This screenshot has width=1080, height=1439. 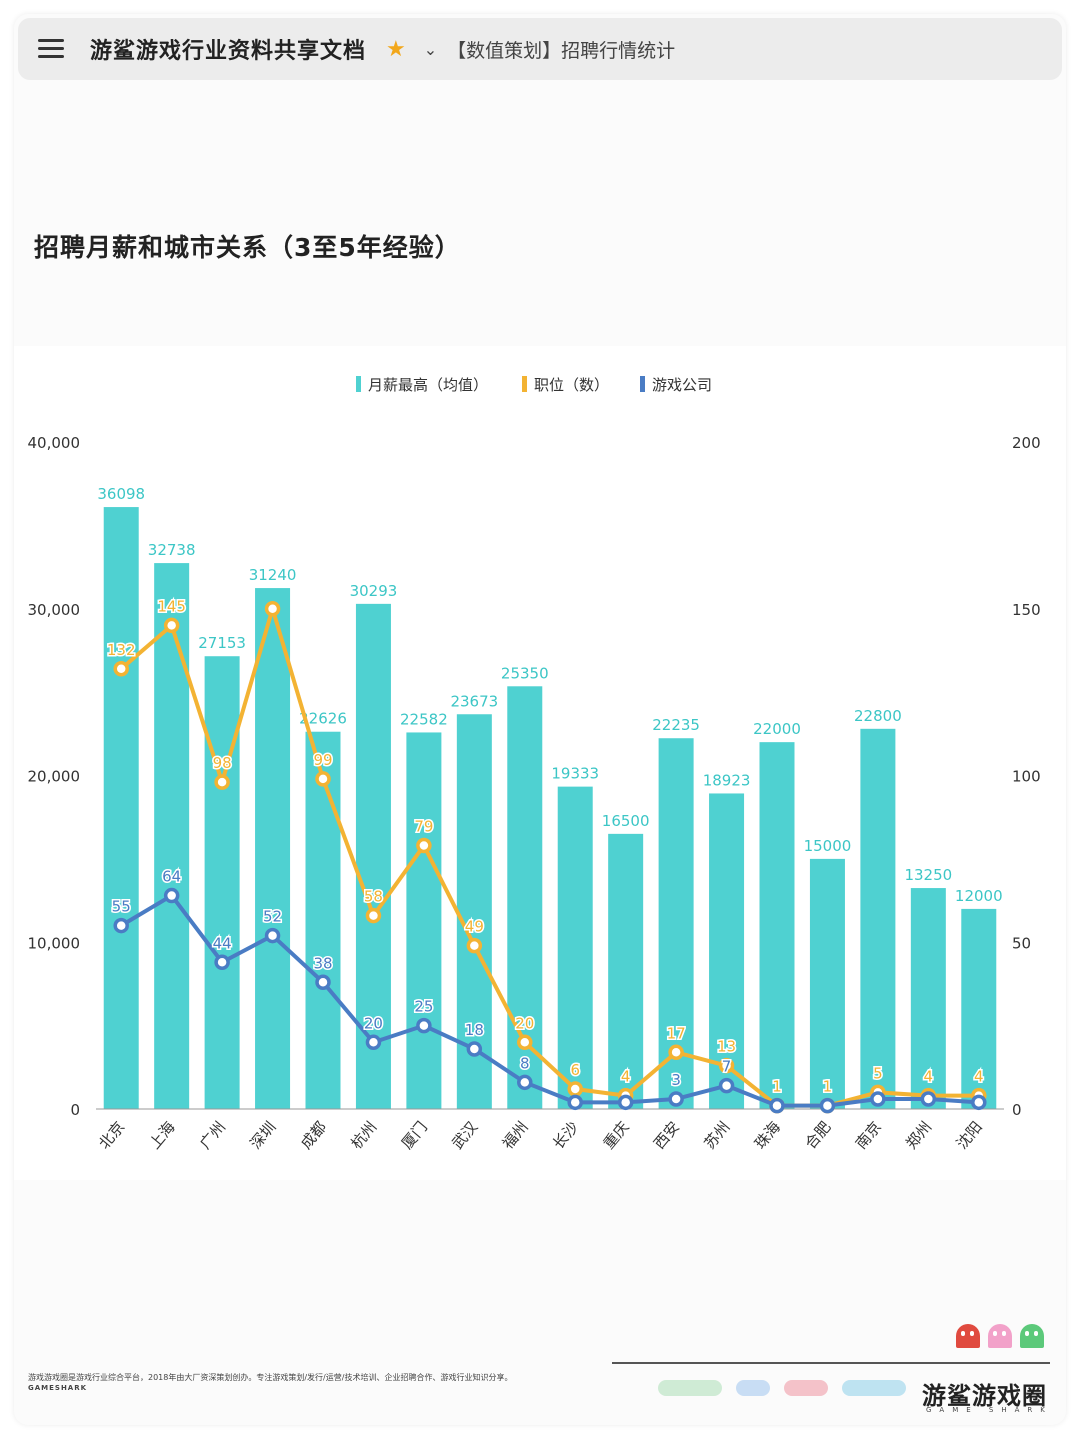 I want to click on bar-value-label: 22235, so click(x=676, y=725).